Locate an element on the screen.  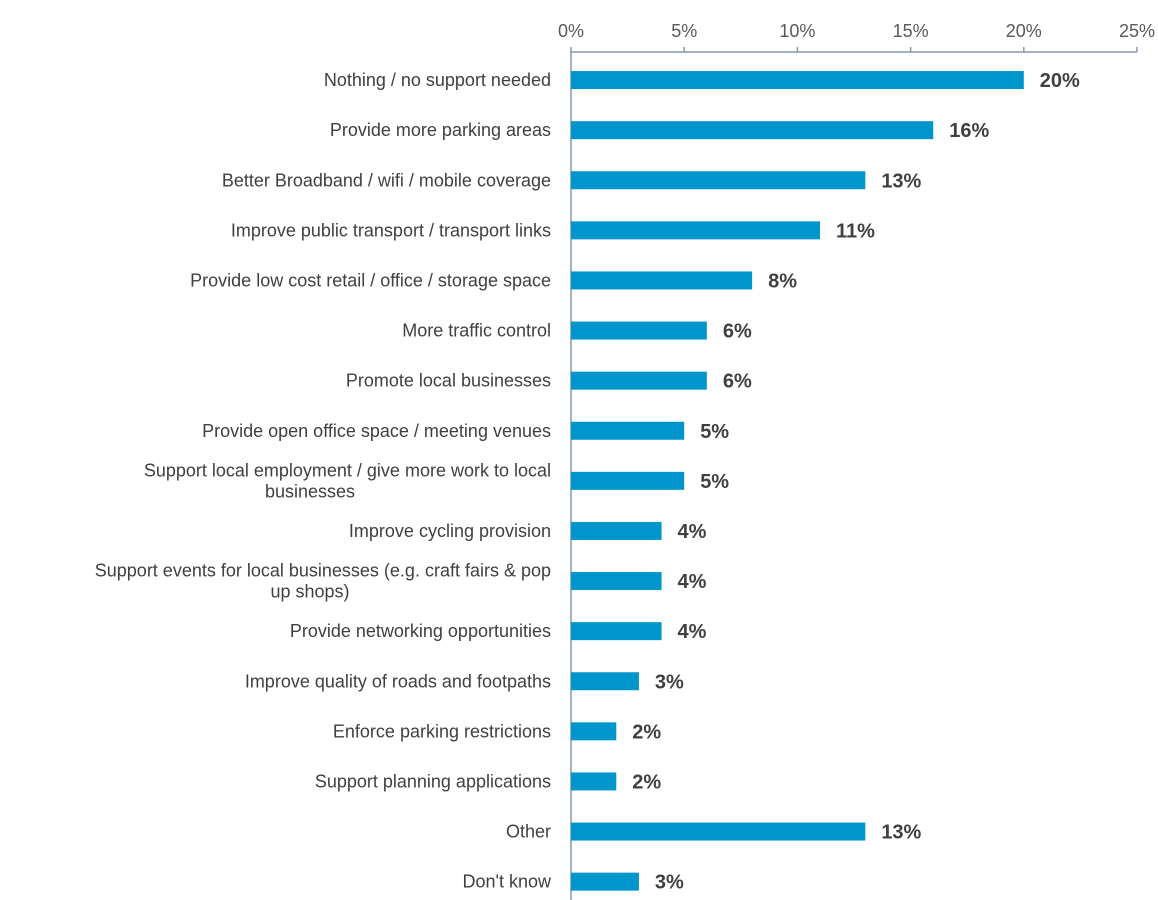
data-label: 20% is located at coordinates (1060, 81).